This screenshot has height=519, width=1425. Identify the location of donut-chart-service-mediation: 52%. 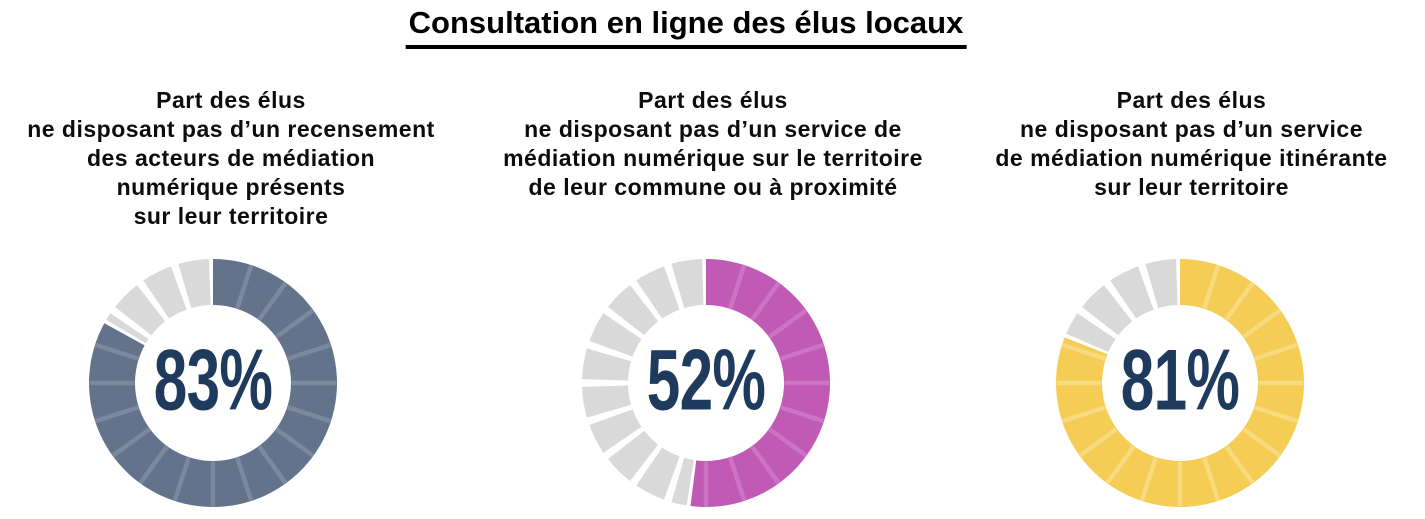
(706, 383).